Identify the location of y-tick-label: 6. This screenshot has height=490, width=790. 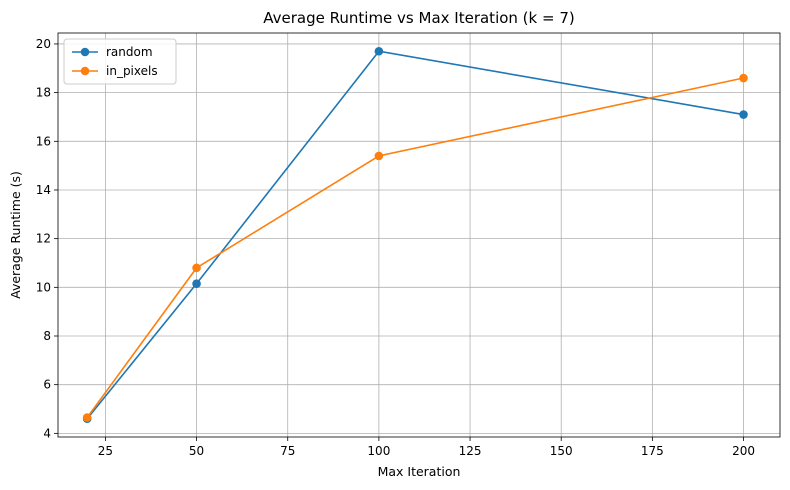
(47, 385).